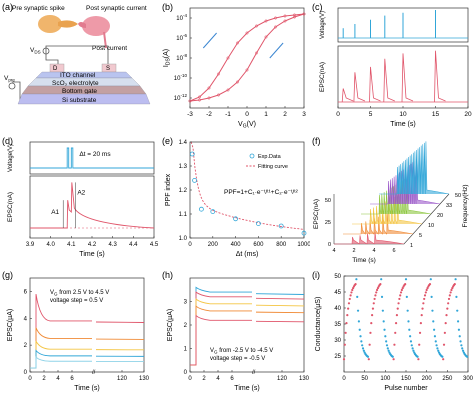  Describe the element at coordinates (154, 245) in the screenshot. I see `x-tick-label: 4.5` at that location.